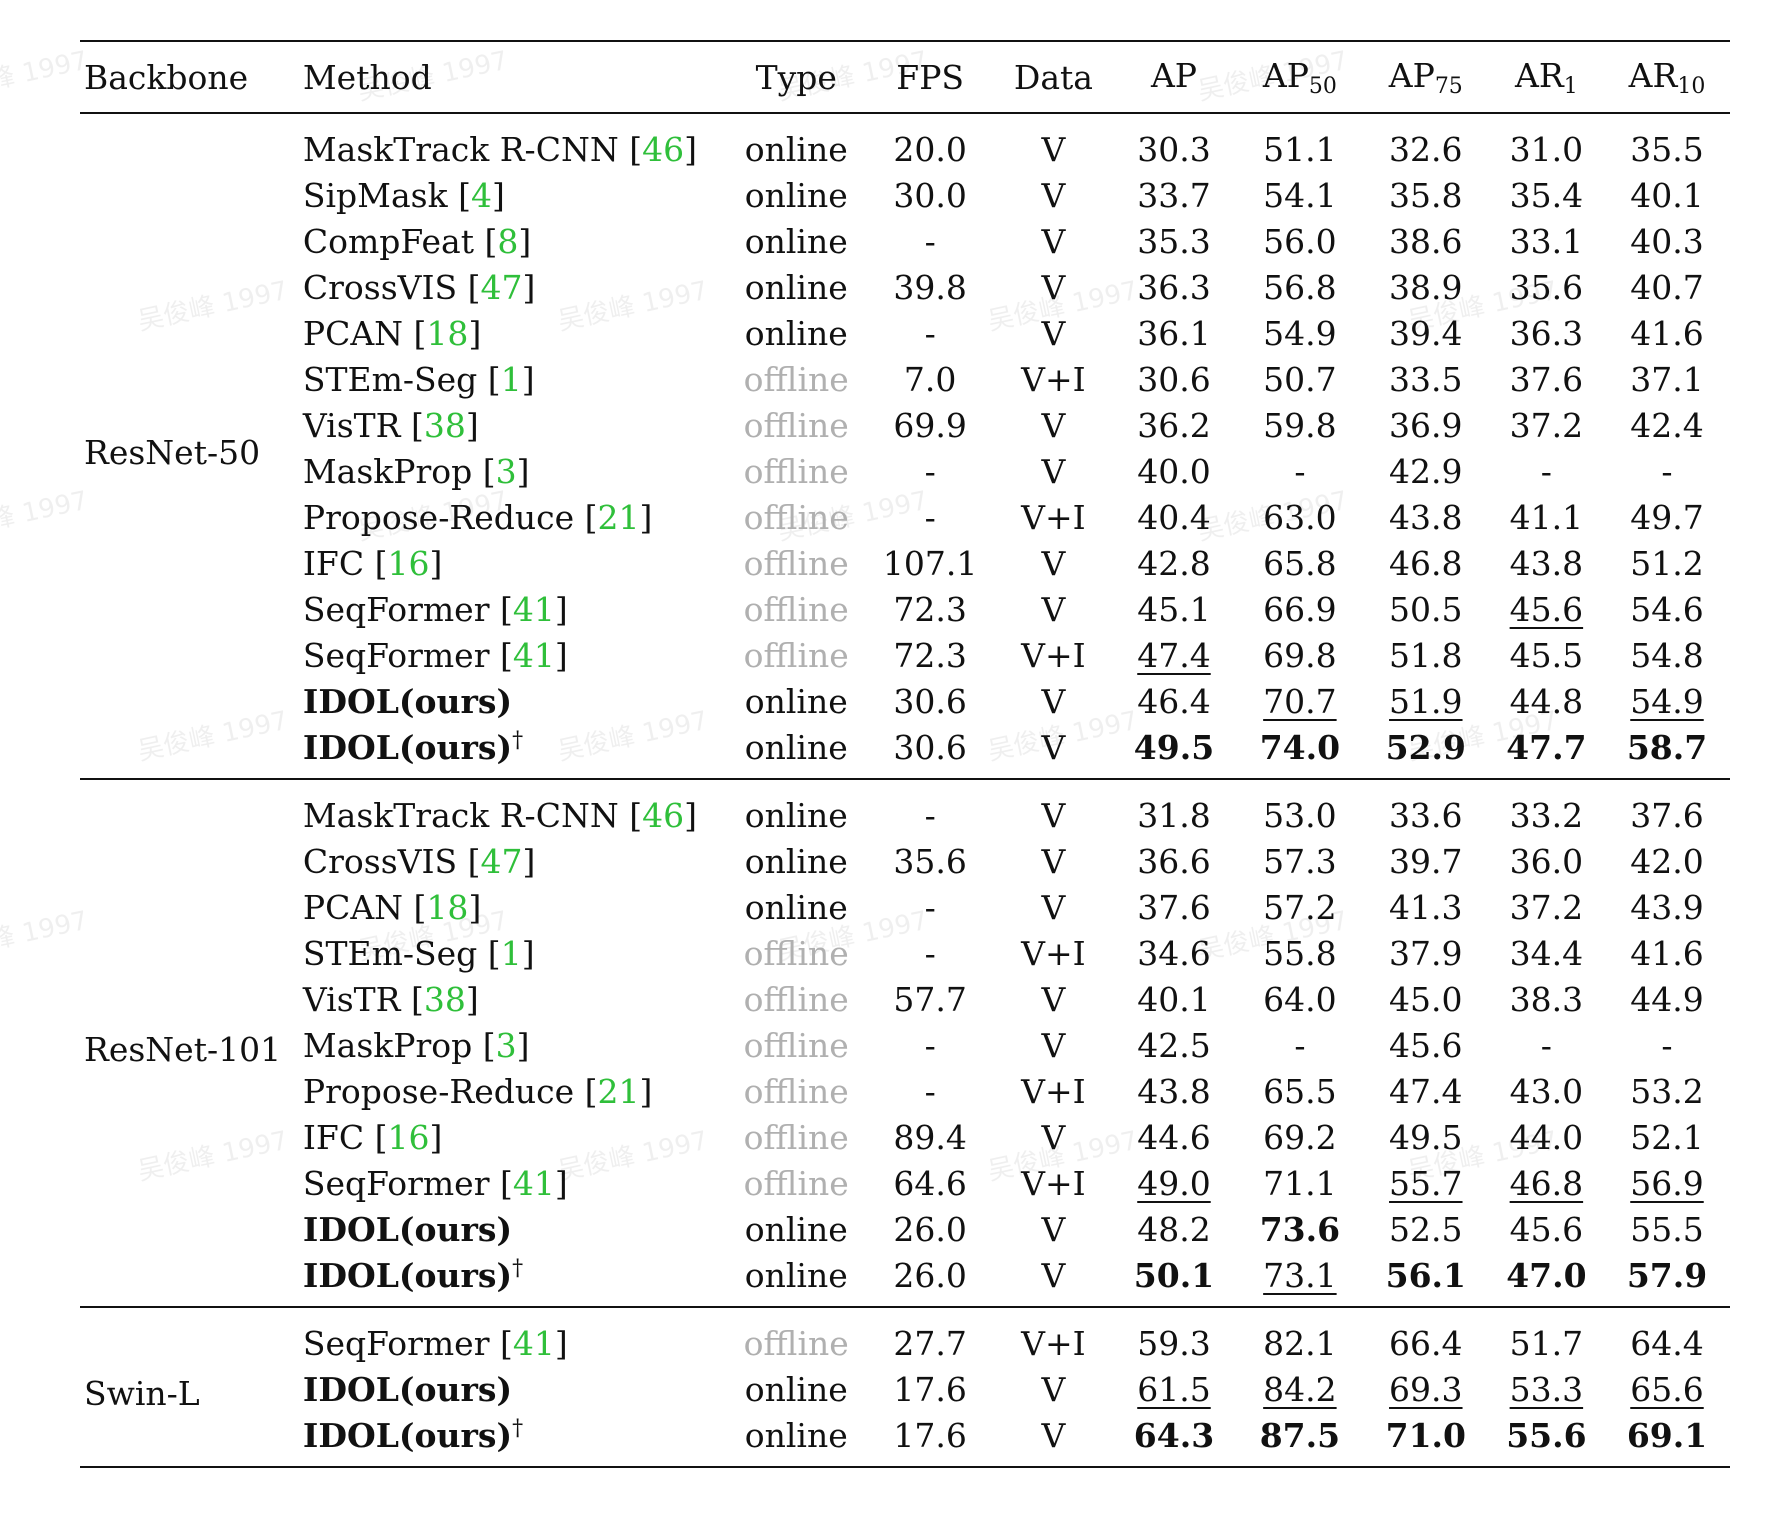 The height and width of the screenshot is (1514, 1768). What do you see at coordinates (1174, 1091) in the screenshot?
I see `ap-cell: 43.8` at bounding box center [1174, 1091].